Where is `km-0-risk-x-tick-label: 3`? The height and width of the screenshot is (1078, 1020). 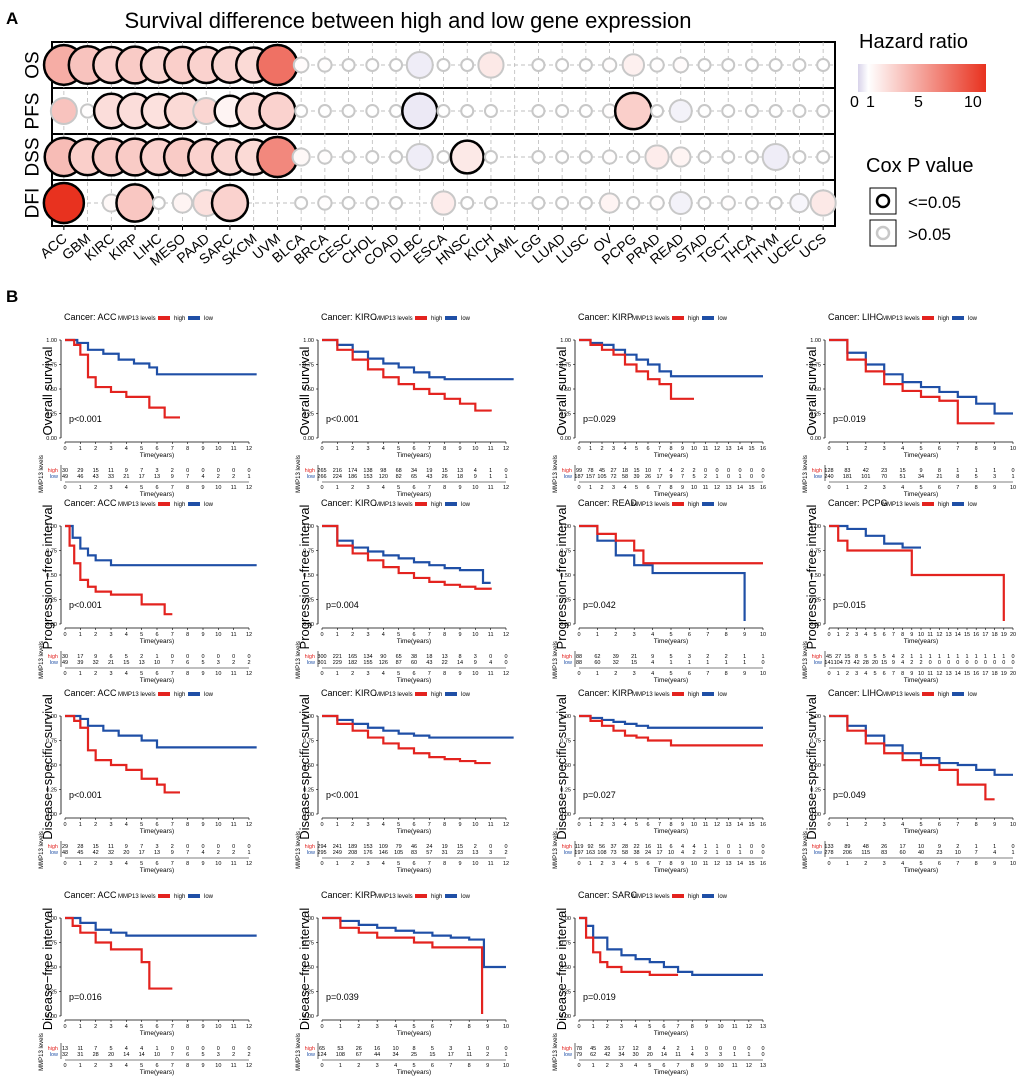 km-0-risk-x-tick-label: 3 is located at coordinates (110, 488).